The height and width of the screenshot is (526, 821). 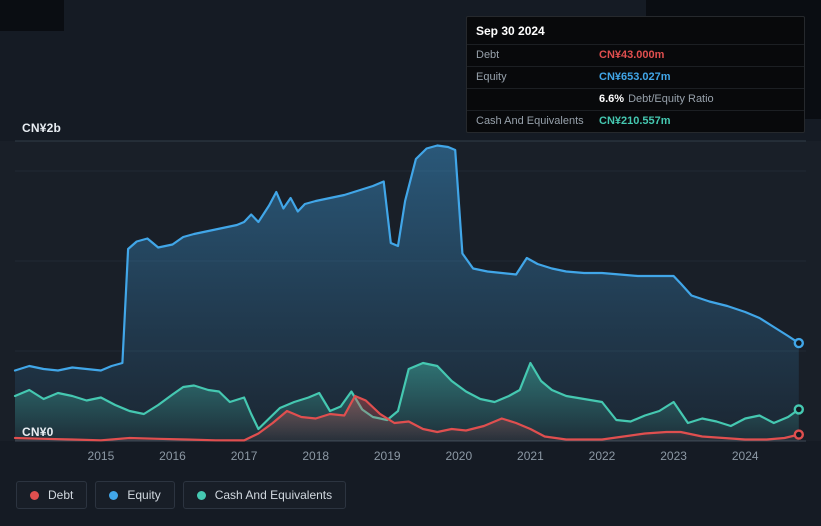 I want to click on equity-series-dot, so click(x=114, y=495).